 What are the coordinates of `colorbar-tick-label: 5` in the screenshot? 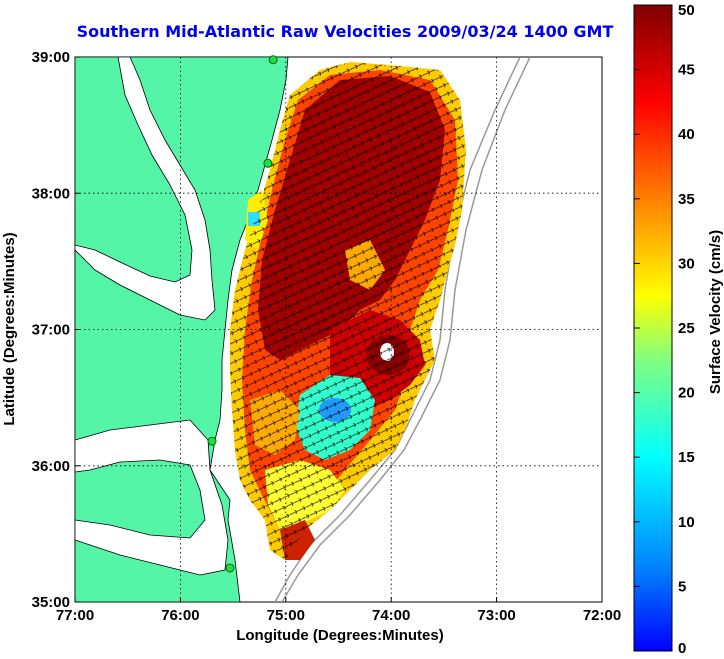 It's located at (682, 586).